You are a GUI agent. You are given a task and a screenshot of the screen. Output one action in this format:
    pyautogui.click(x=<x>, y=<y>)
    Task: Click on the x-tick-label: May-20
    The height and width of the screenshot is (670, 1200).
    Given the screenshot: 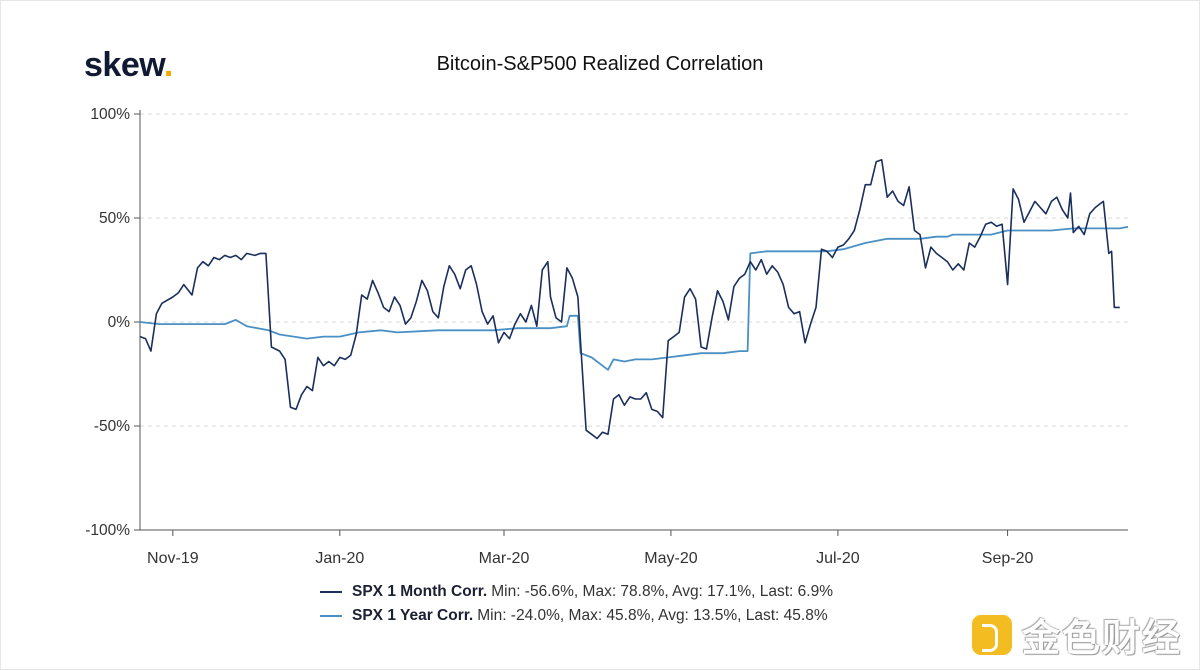 What is the action you would take?
    pyautogui.click(x=670, y=558)
    